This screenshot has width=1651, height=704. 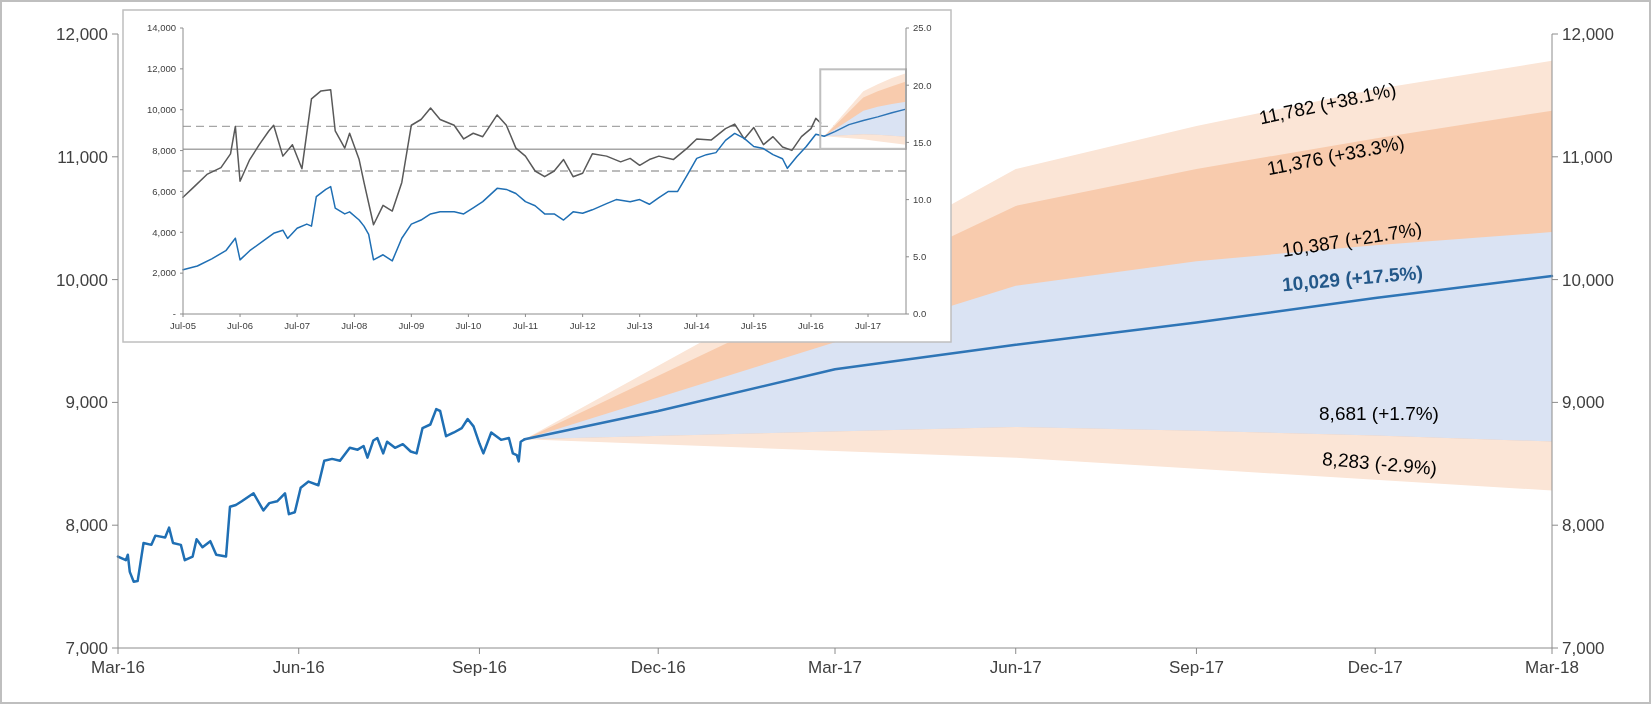 What do you see at coordinates (658, 667) in the screenshot?
I see `x-tick-label: Dec-16` at bounding box center [658, 667].